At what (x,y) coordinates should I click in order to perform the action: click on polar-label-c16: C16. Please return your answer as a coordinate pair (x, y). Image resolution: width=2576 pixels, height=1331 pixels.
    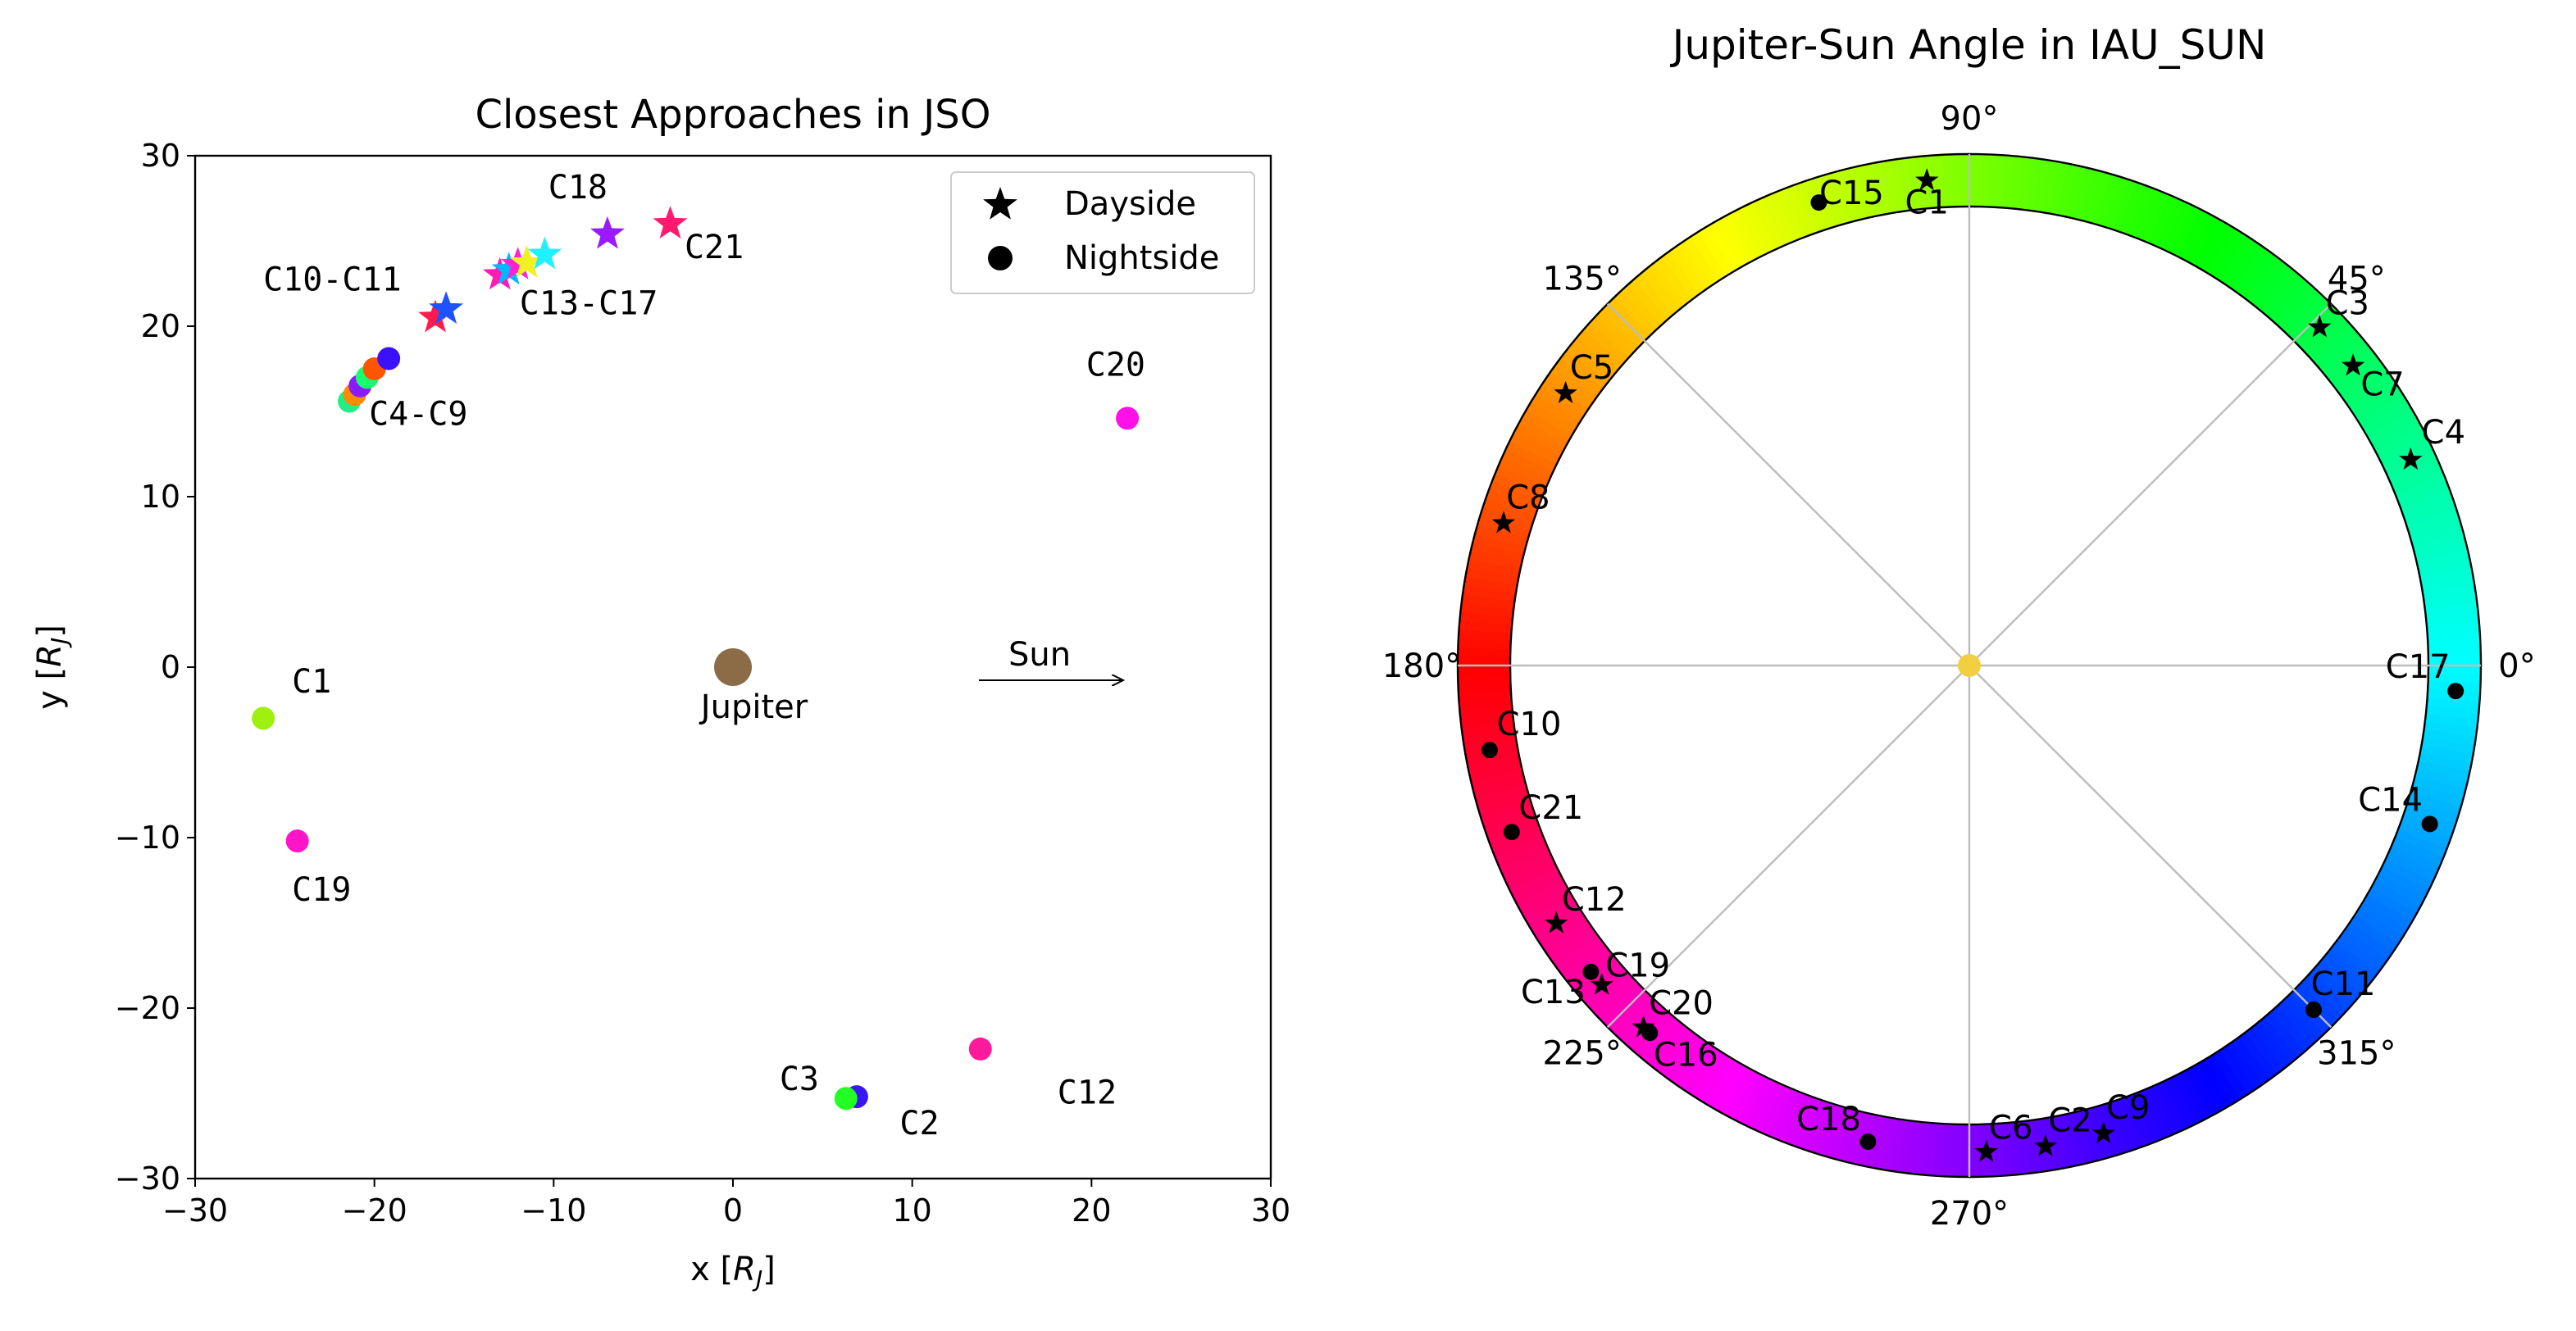
    Looking at the image, I should click on (1686, 1055).